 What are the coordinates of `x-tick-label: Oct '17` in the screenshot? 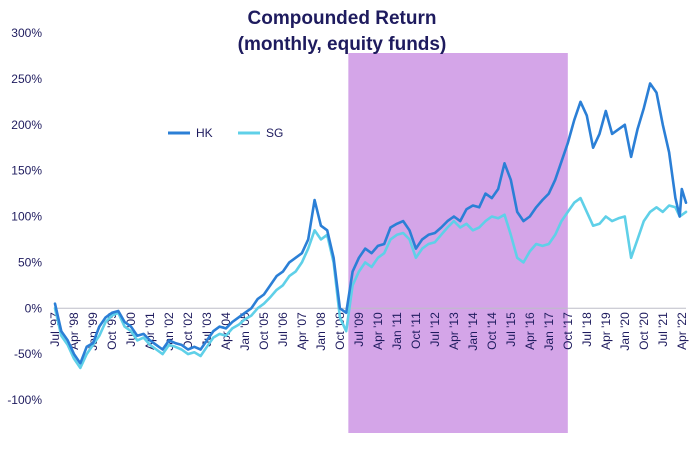 It's located at (568, 331).